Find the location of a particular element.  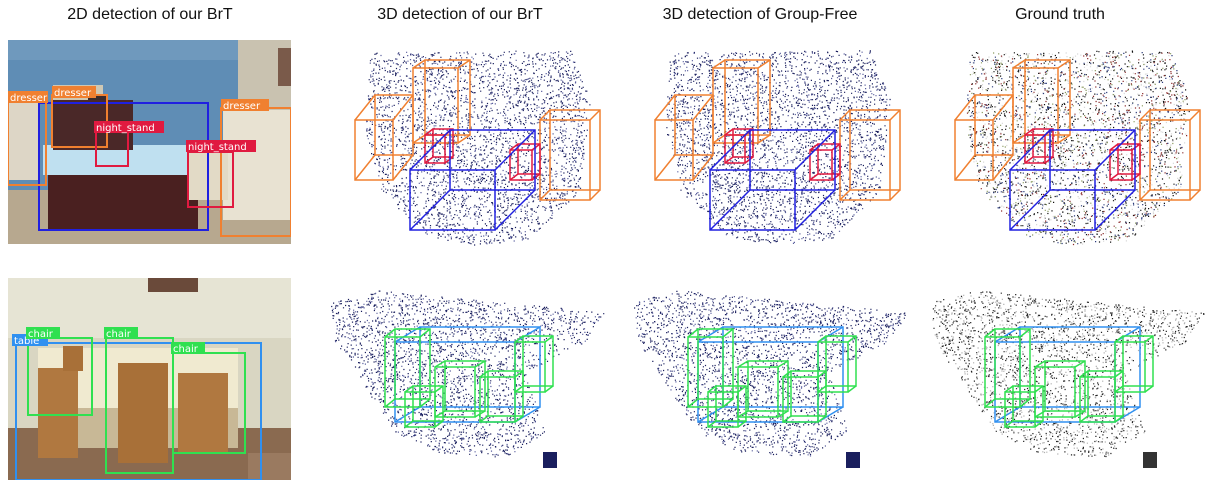

bedroom-3d-groupfree is located at coordinates (770, 145).